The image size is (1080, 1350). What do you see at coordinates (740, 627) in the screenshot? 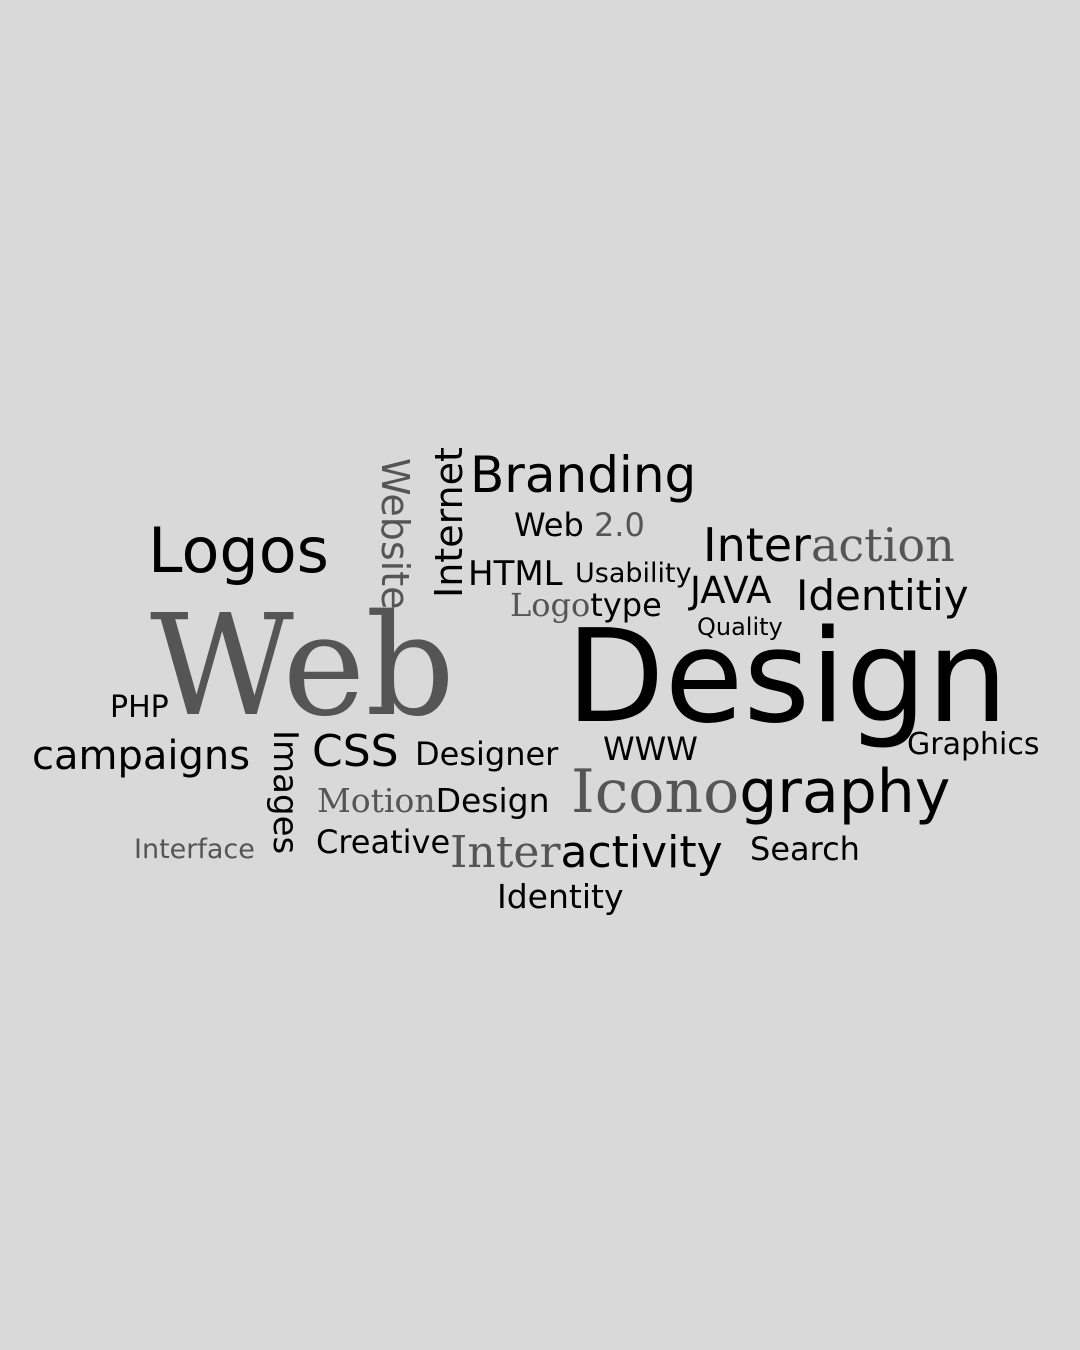
I see `word-quality: Quality` at bounding box center [740, 627].